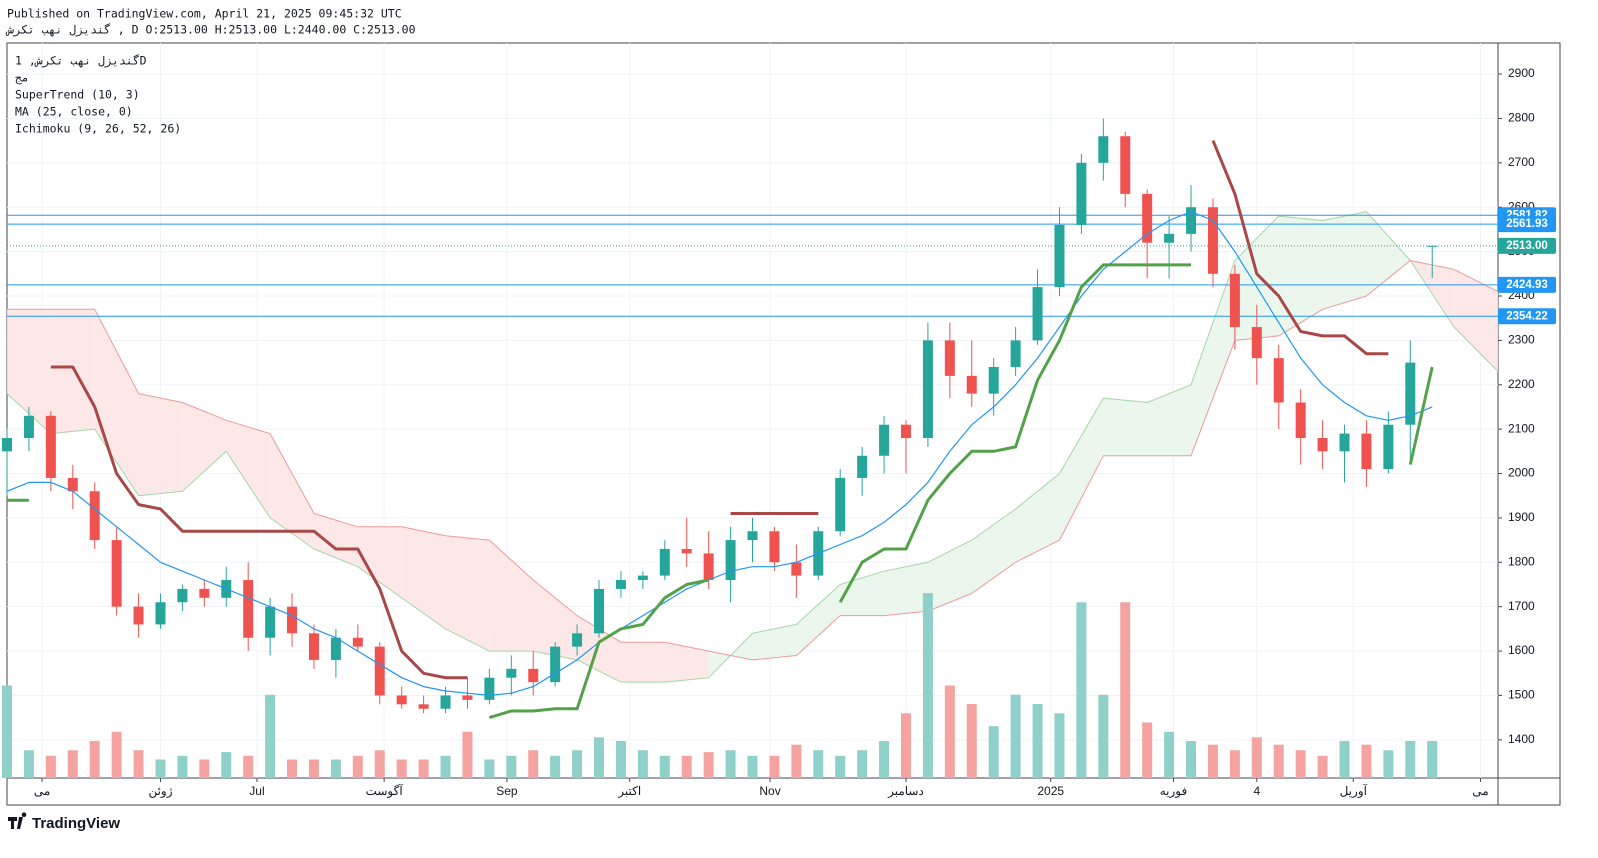 This screenshot has width=1598, height=858. I want to click on y-tick-label: 1900, so click(1521, 517).